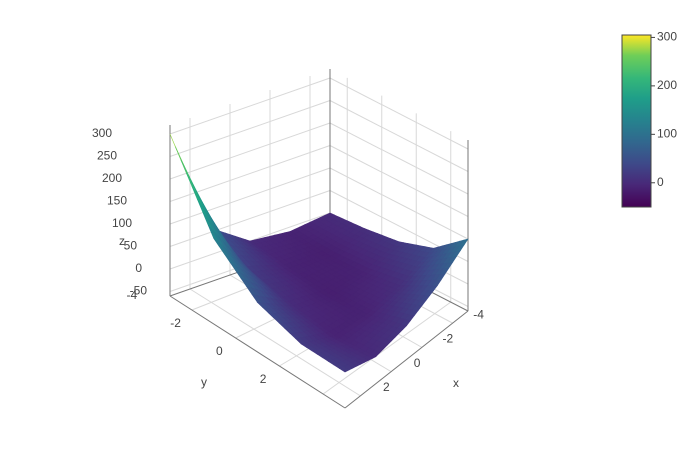  I want to click on z-tick-label: 150, so click(117, 201).